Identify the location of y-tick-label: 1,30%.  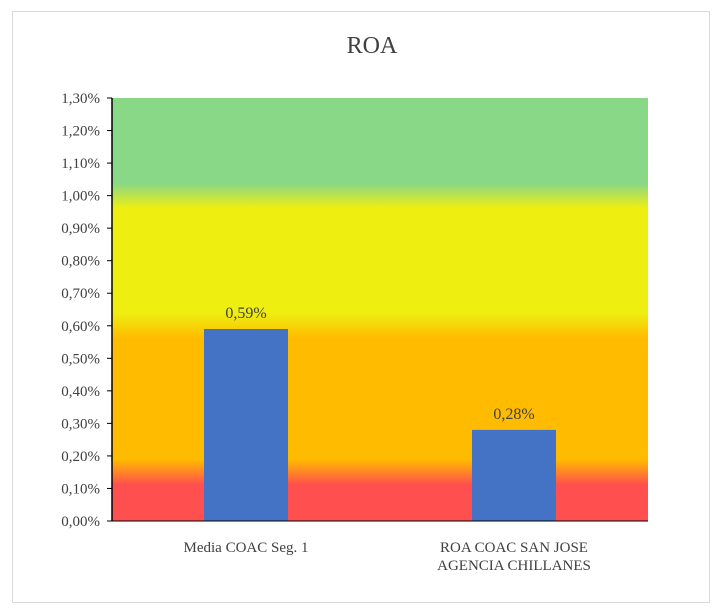
(80, 99).